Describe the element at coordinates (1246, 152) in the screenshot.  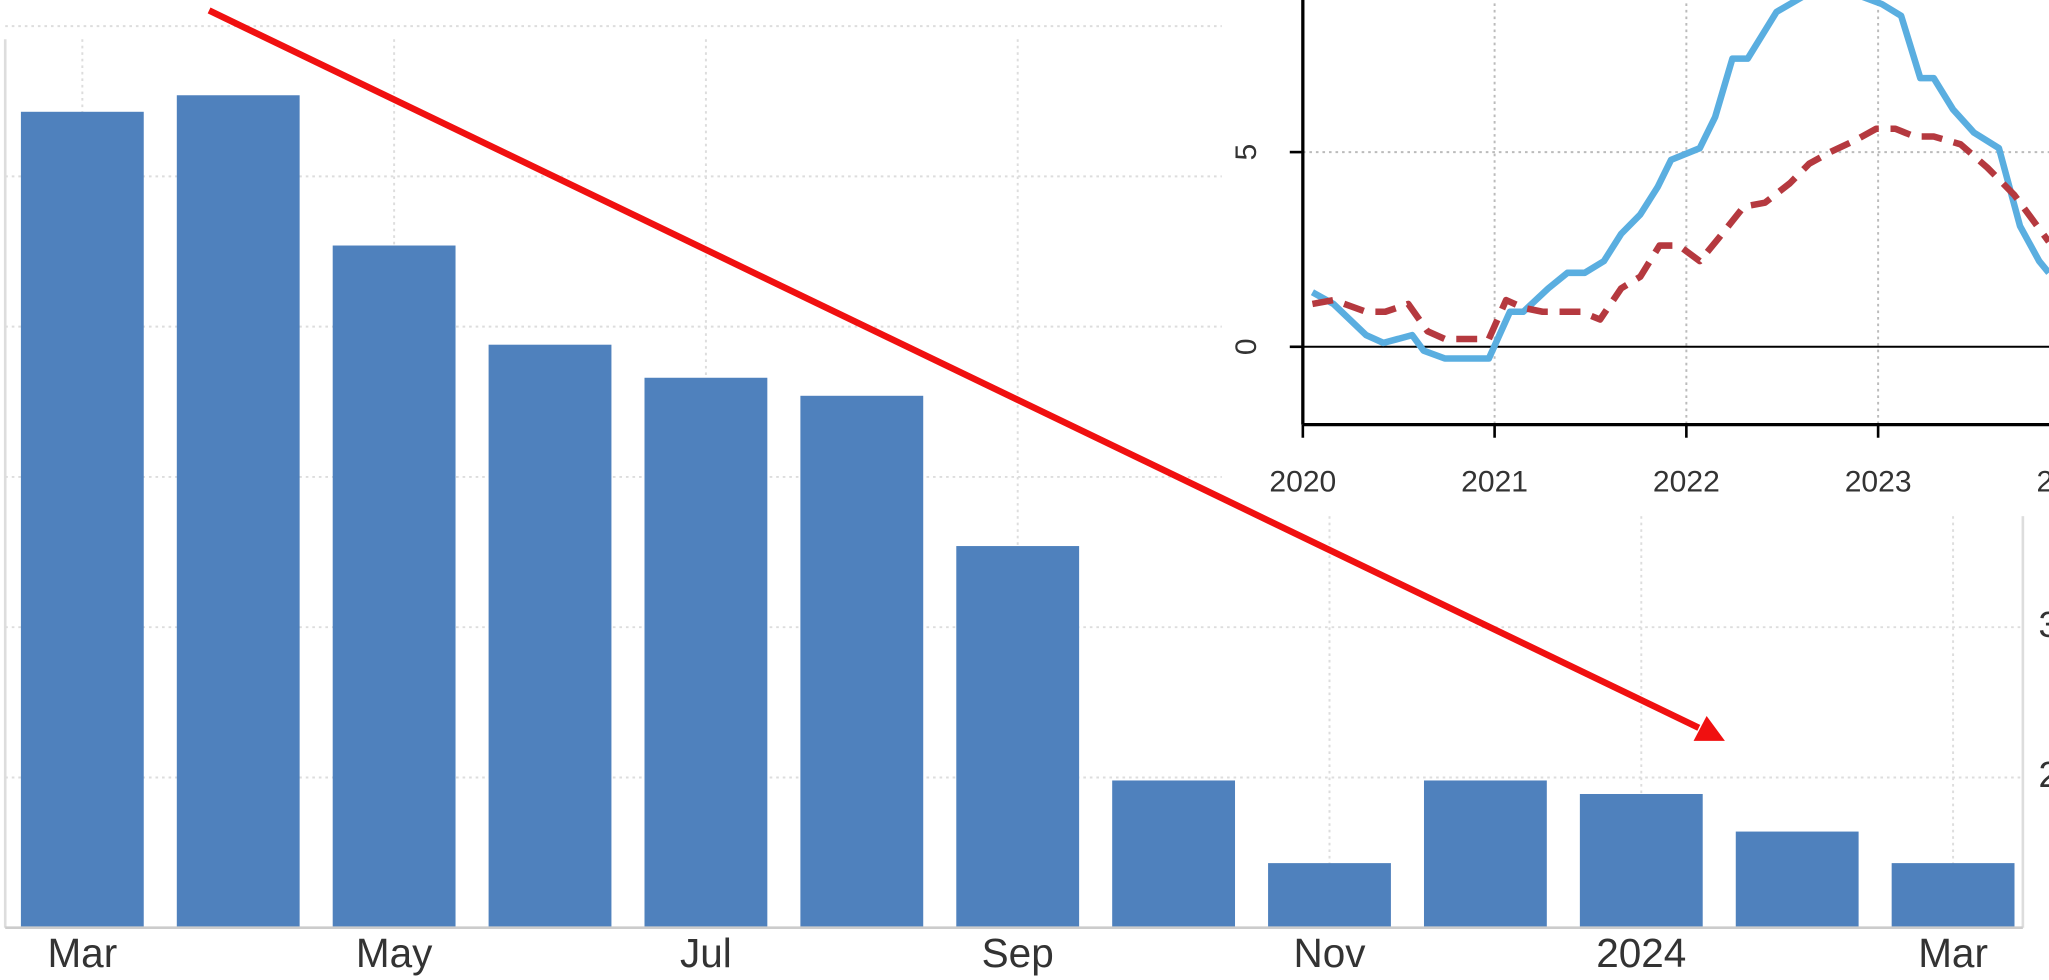
I see `y-tick-label: 5` at that location.